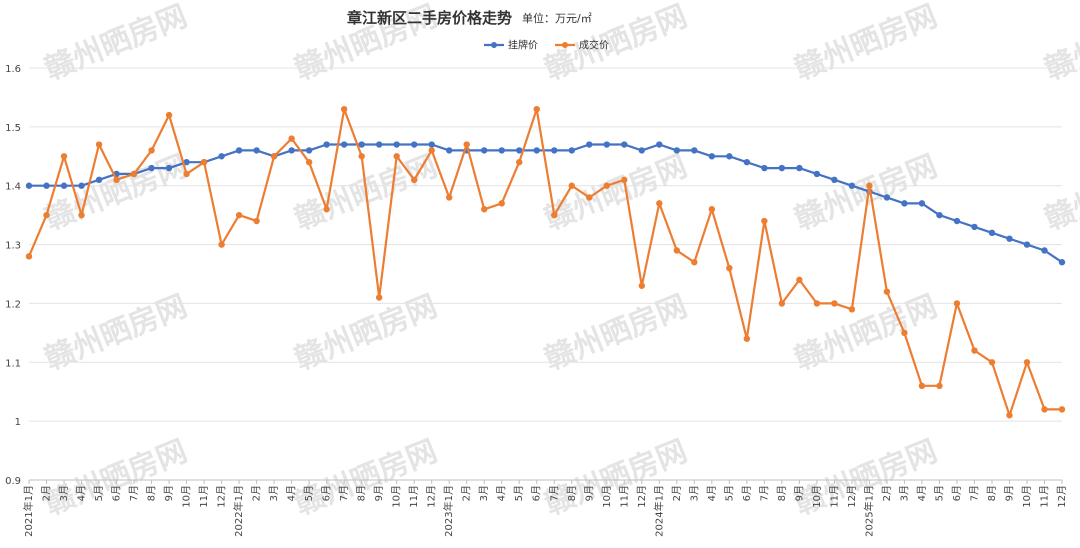 Image resolution: width=1080 pixels, height=548 pixels. I want to click on legend-item: 成交价, so click(582, 45).